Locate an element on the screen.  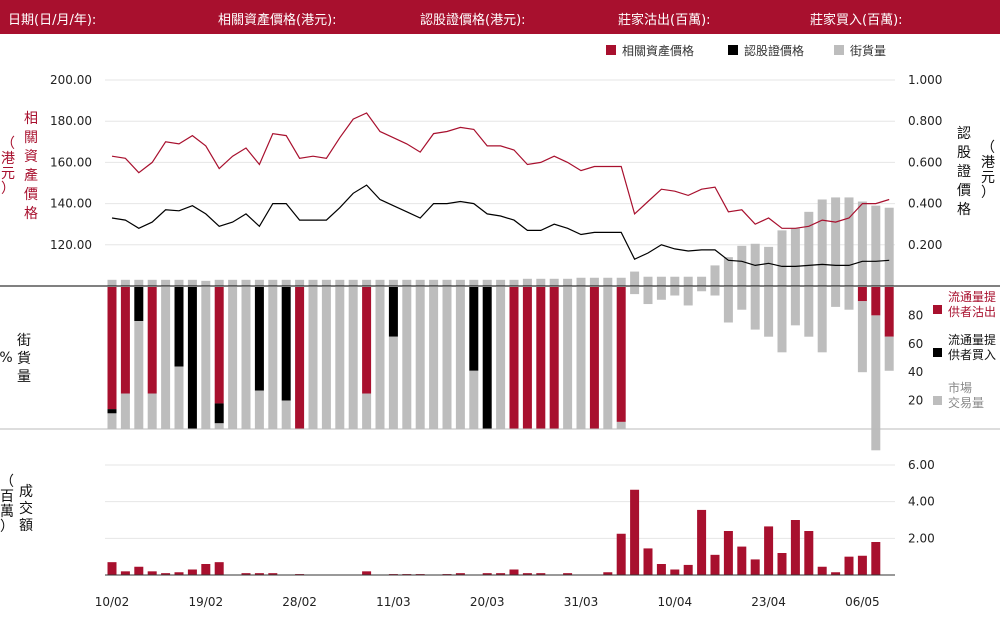
y-left-unit-char: 港 is located at coordinates (8, 159).